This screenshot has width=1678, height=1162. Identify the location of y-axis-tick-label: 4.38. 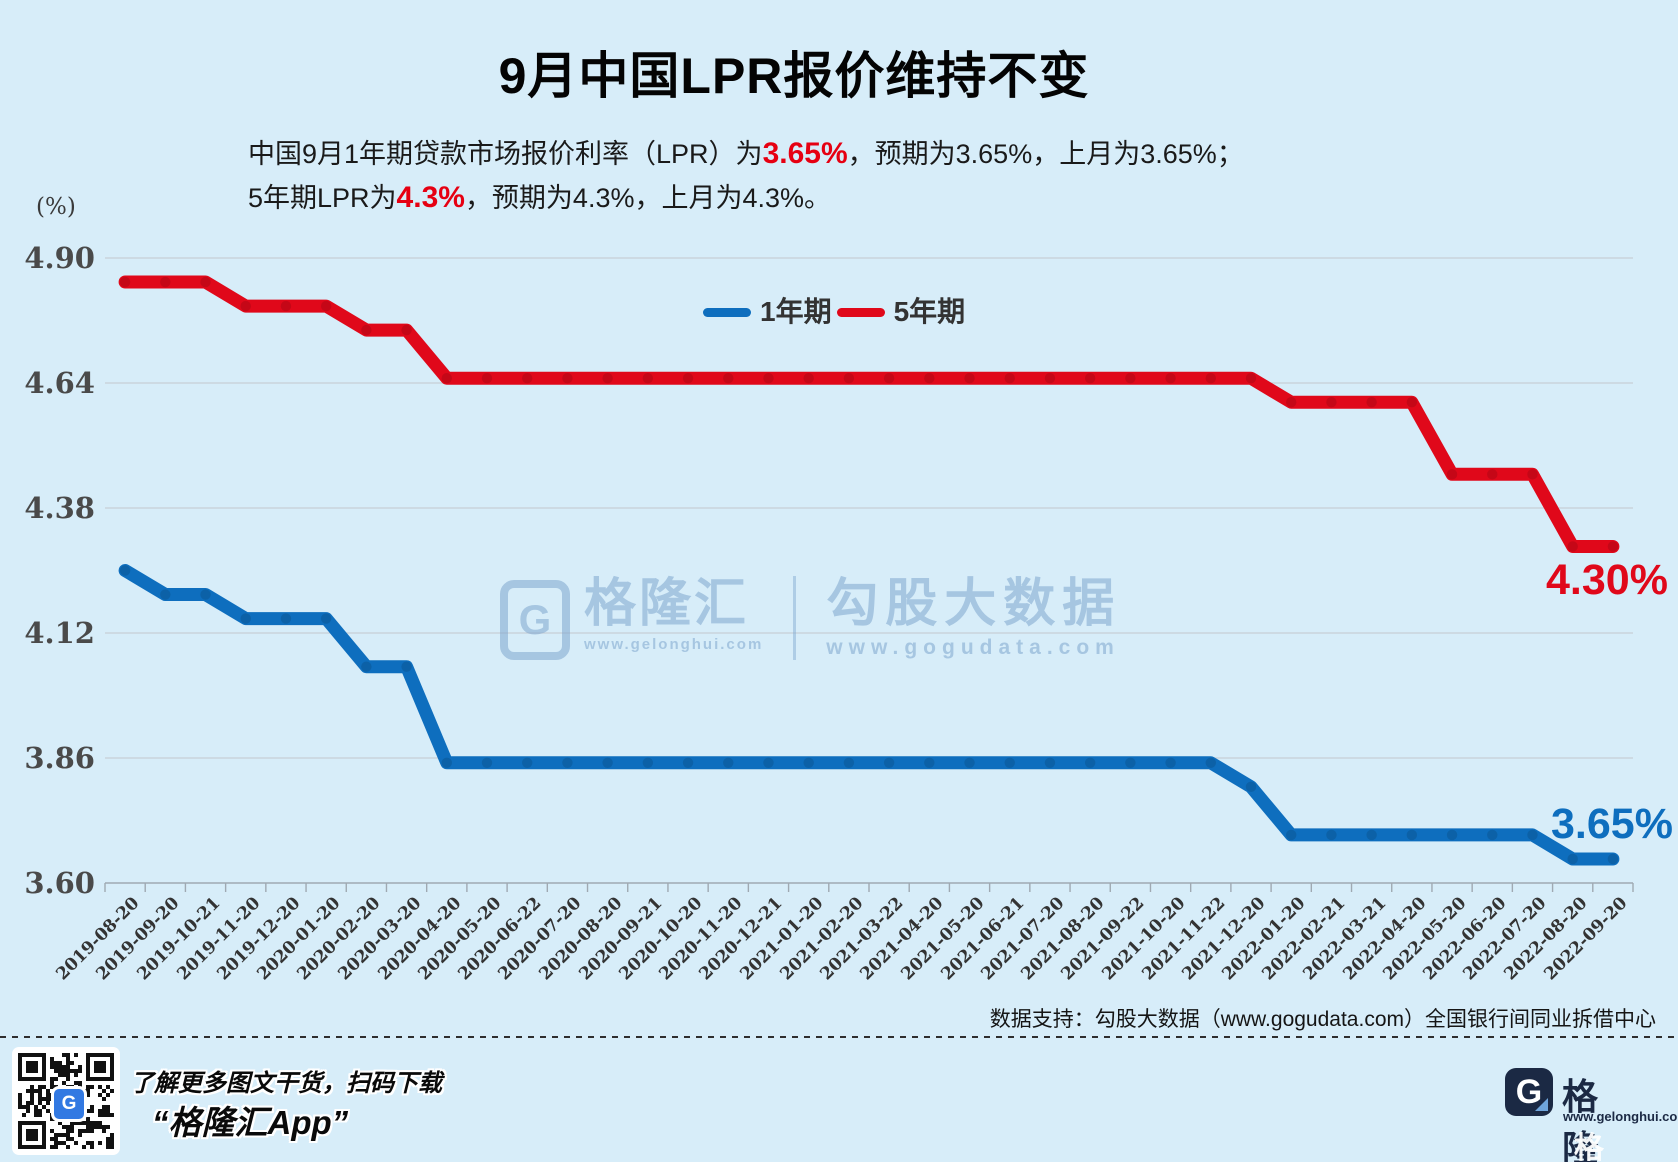
(59, 508).